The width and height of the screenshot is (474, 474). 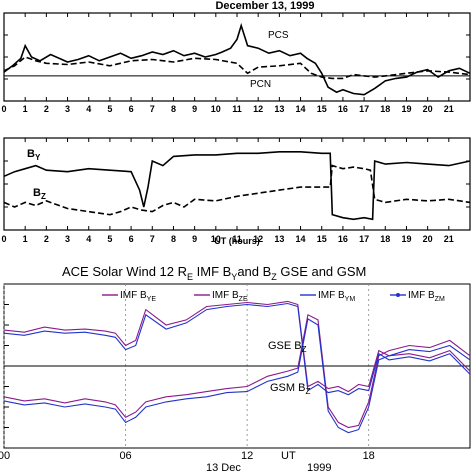 I want to click on panel1-tick-label: 21, so click(x=449, y=109).